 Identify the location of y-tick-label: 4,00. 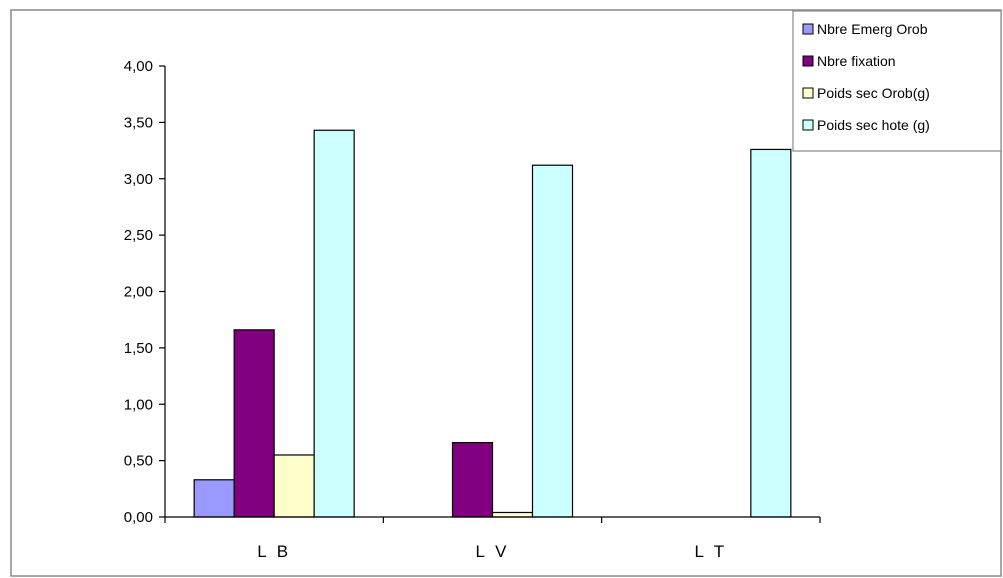
(138, 66).